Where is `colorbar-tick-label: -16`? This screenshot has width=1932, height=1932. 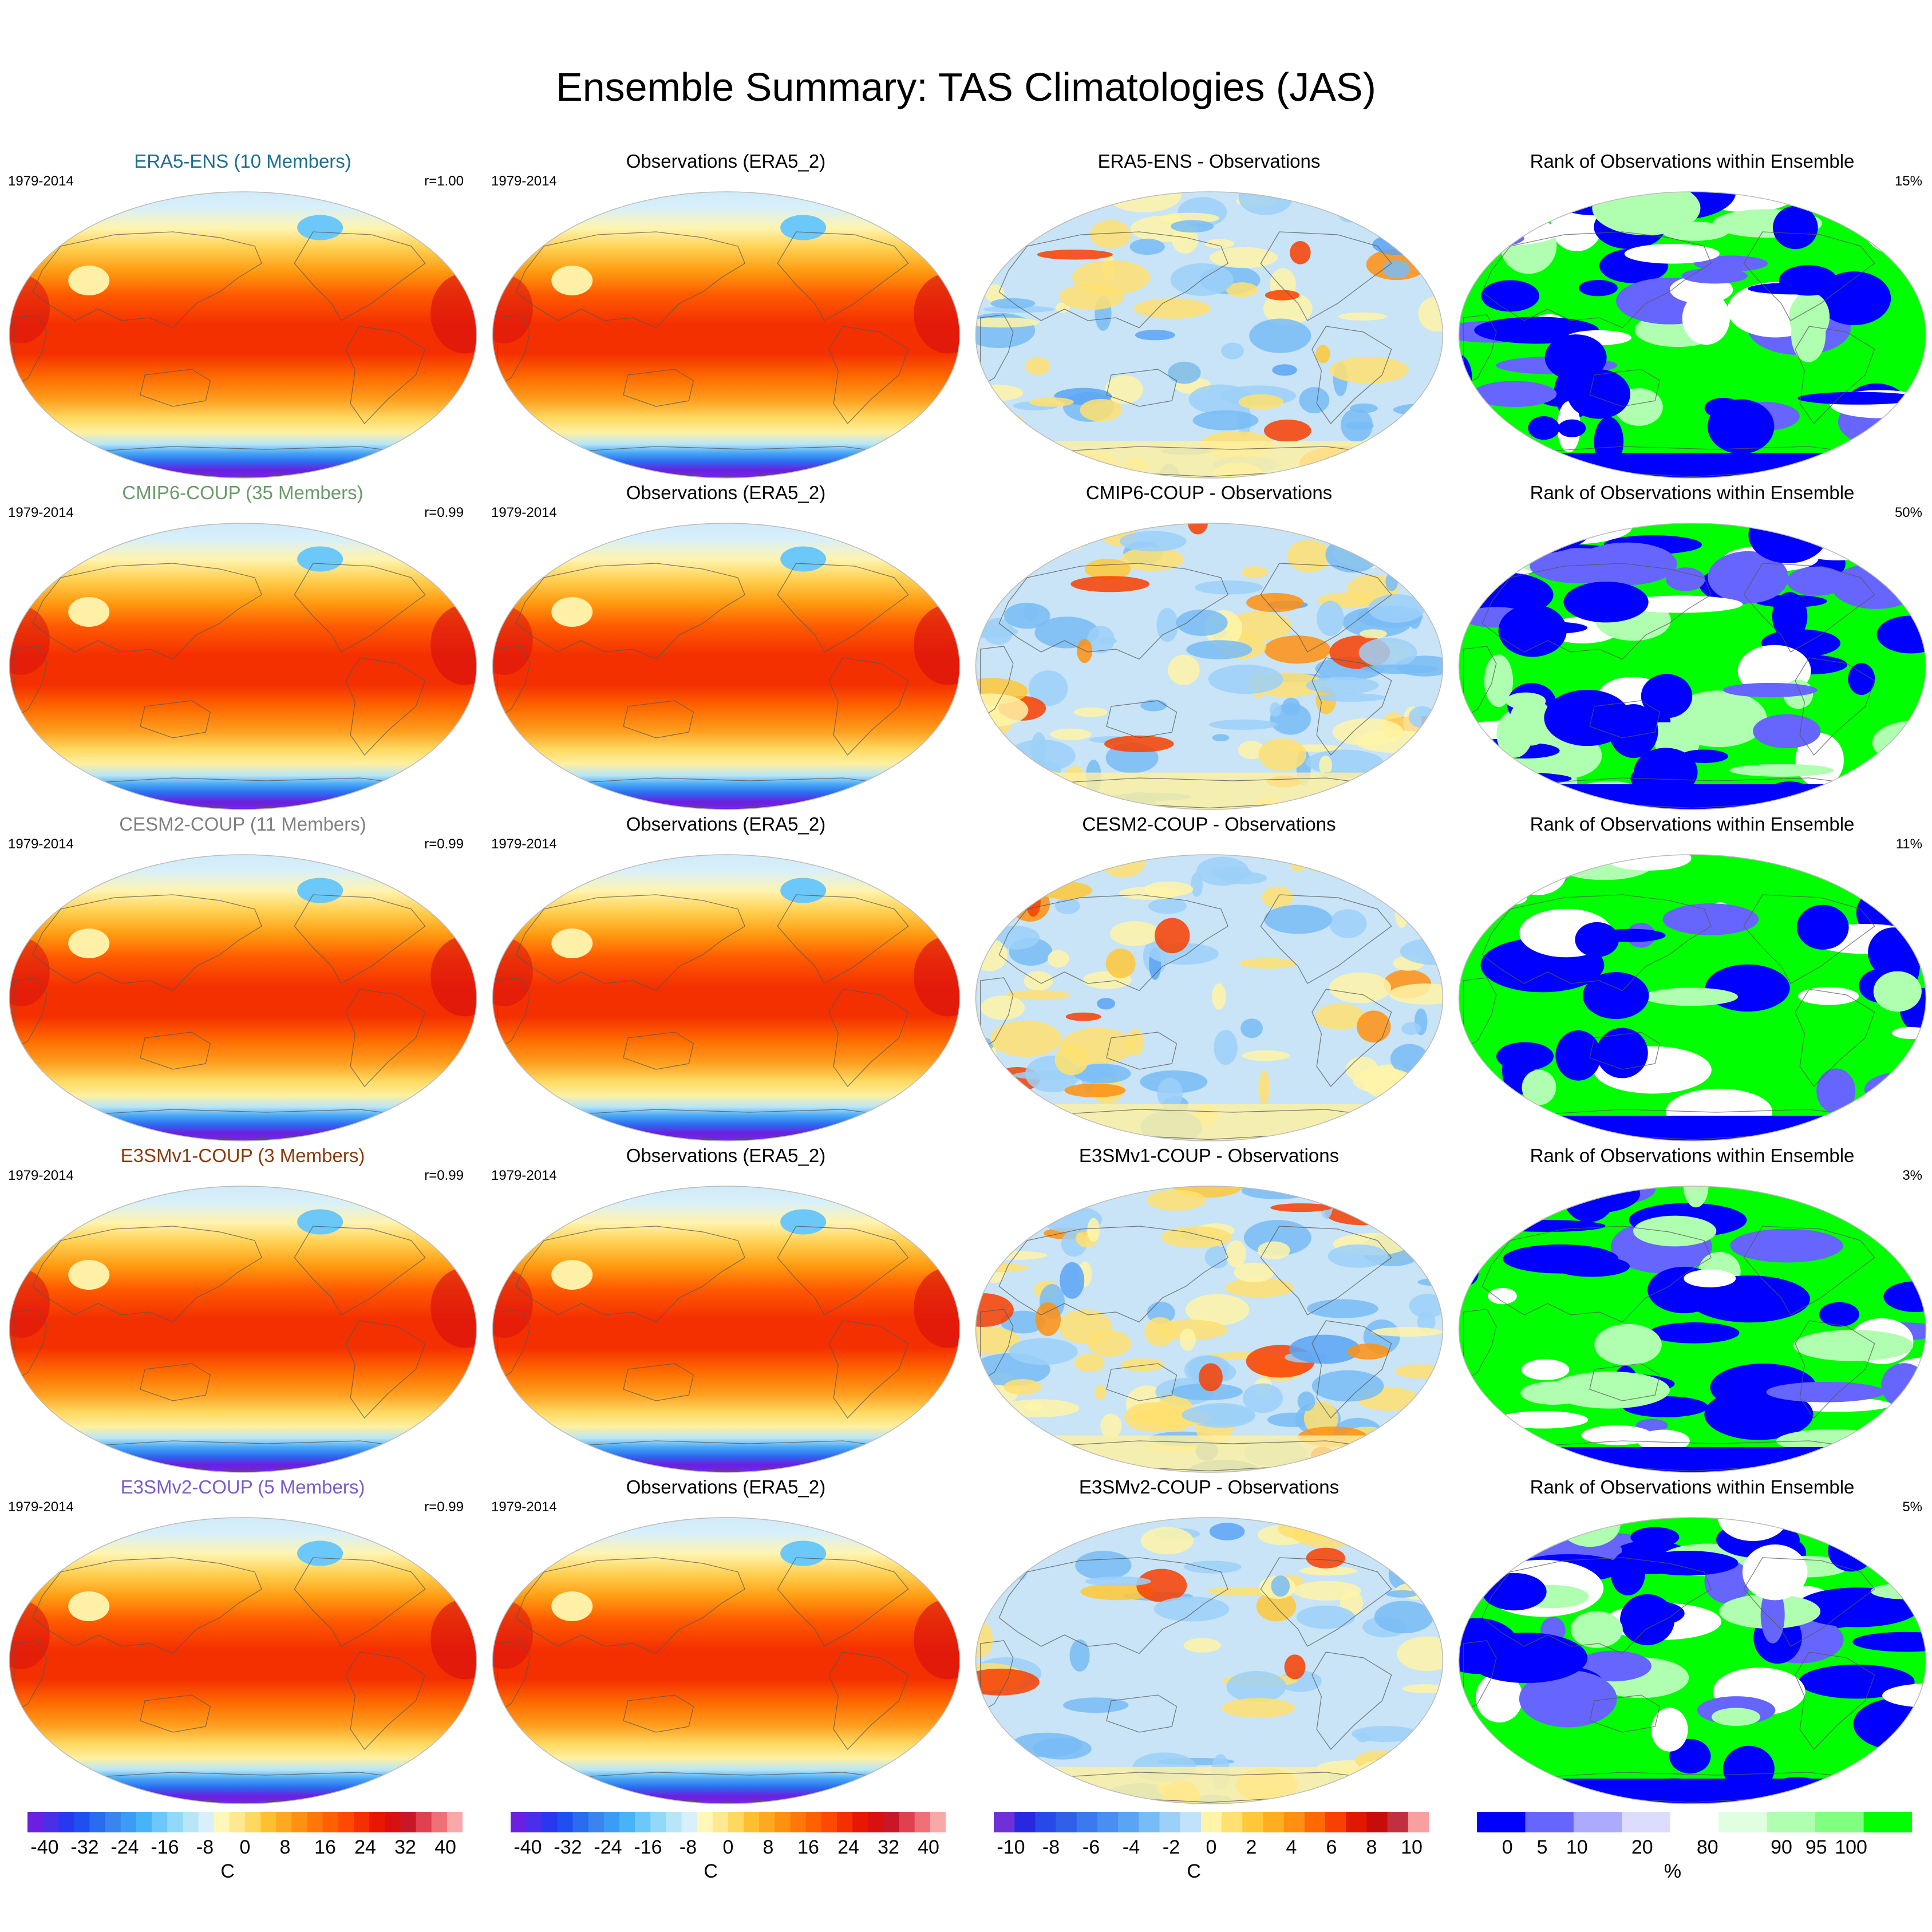 colorbar-tick-label: -16 is located at coordinates (165, 1847).